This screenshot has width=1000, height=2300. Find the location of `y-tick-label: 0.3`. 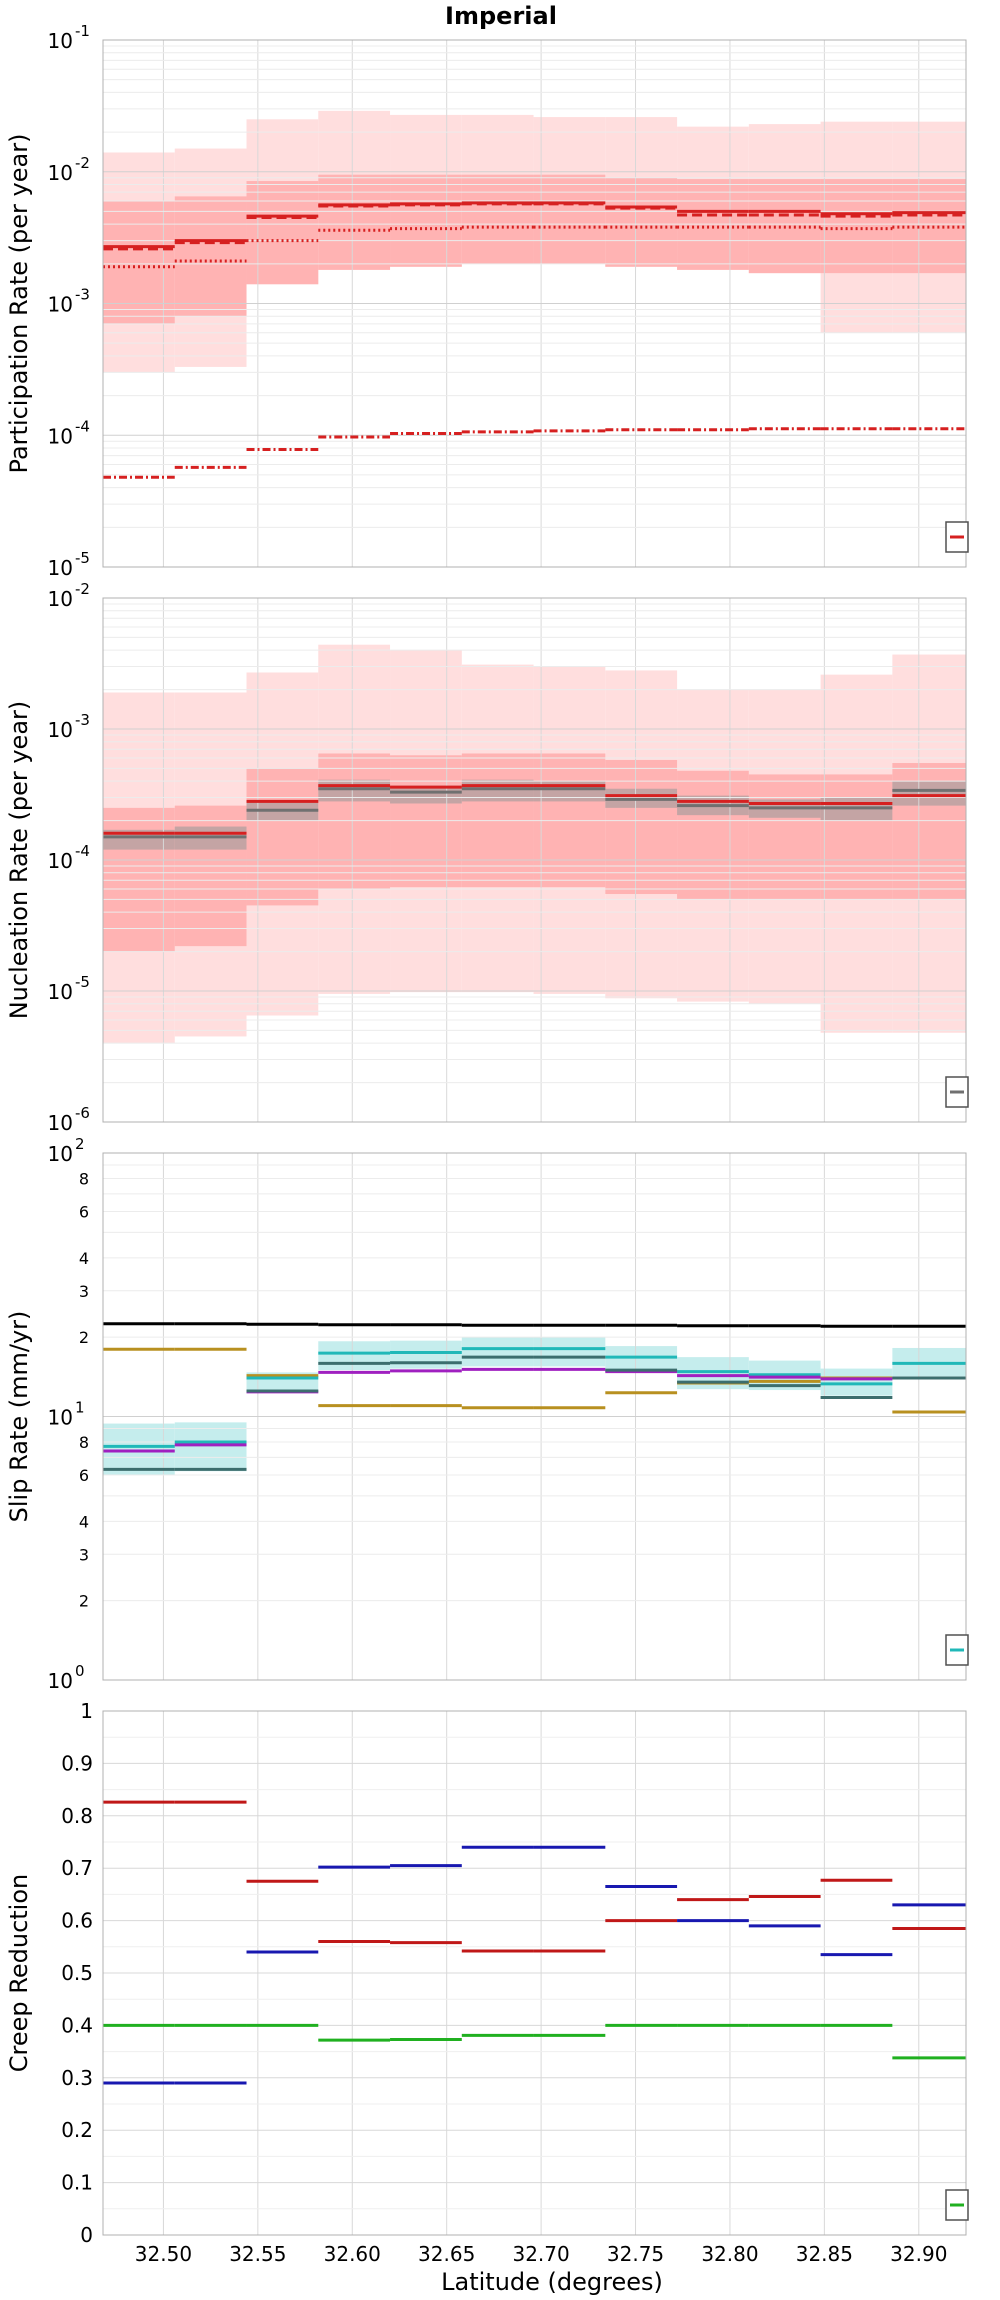

y-tick-label: 0.3 is located at coordinates (77, 2078).